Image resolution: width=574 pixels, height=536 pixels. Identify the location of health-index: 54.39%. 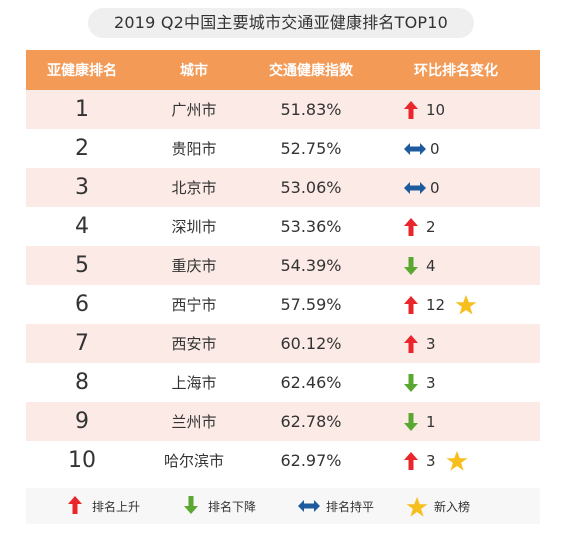
(311, 265).